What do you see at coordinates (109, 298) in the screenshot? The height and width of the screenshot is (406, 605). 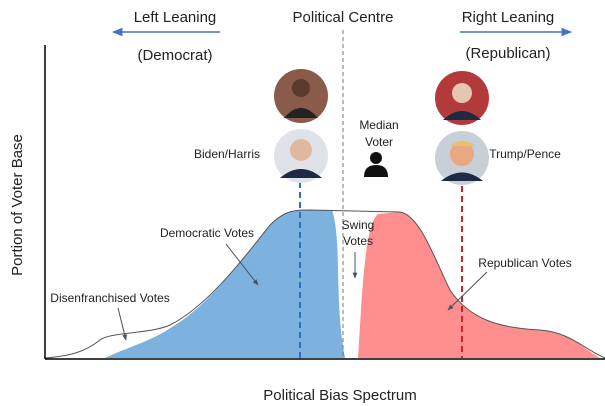 I see `disenfranchised-label: Disenfranchised Votes` at bounding box center [109, 298].